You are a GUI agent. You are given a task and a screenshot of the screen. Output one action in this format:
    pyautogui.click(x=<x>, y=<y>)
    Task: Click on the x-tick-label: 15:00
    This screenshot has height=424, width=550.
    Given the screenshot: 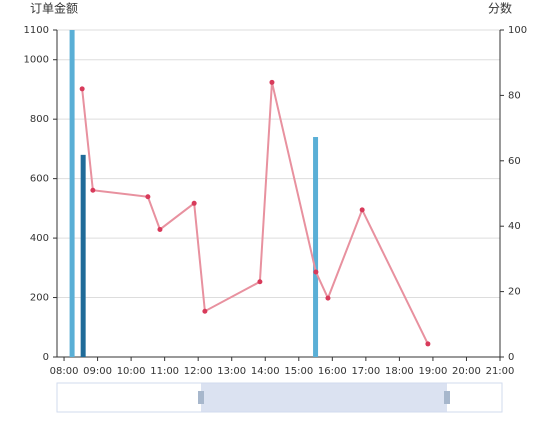 What is the action you would take?
    pyautogui.click(x=298, y=371)
    